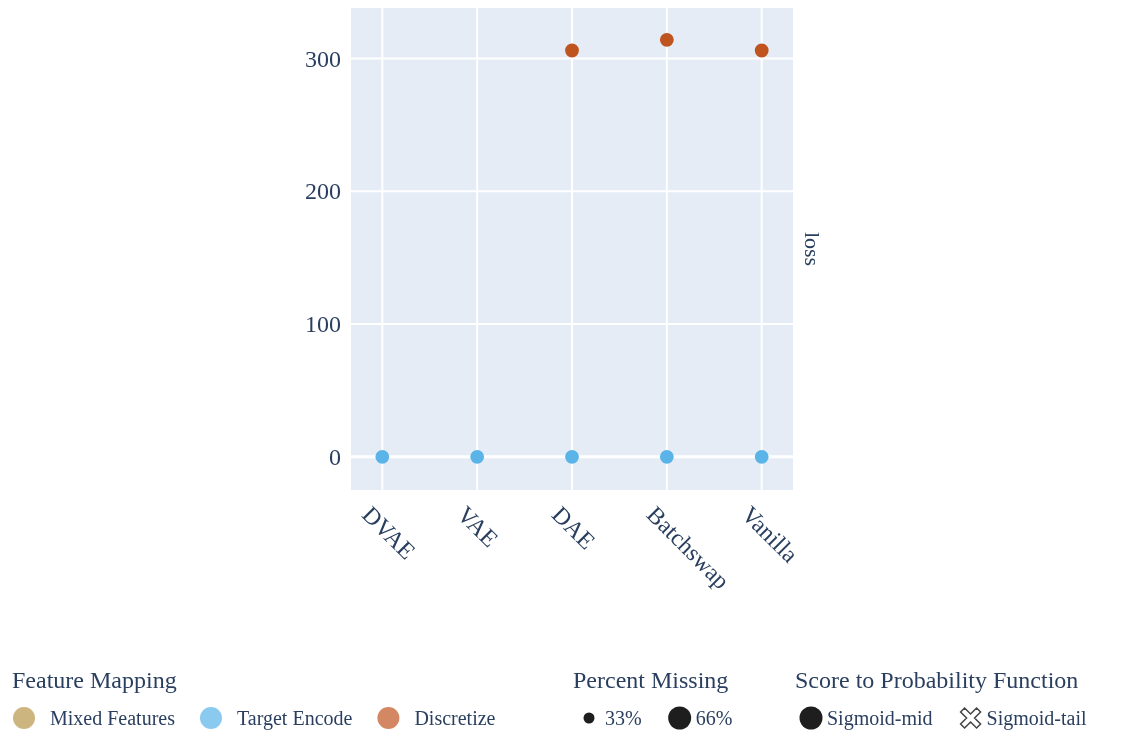 Image resolution: width=1146 pixels, height=734 pixels. I want to click on y-axis-title: loss, so click(812, 249).